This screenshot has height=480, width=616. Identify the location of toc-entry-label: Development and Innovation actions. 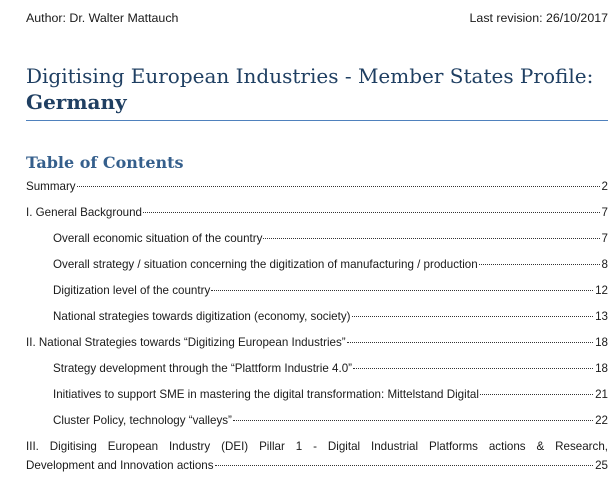
(120, 465).